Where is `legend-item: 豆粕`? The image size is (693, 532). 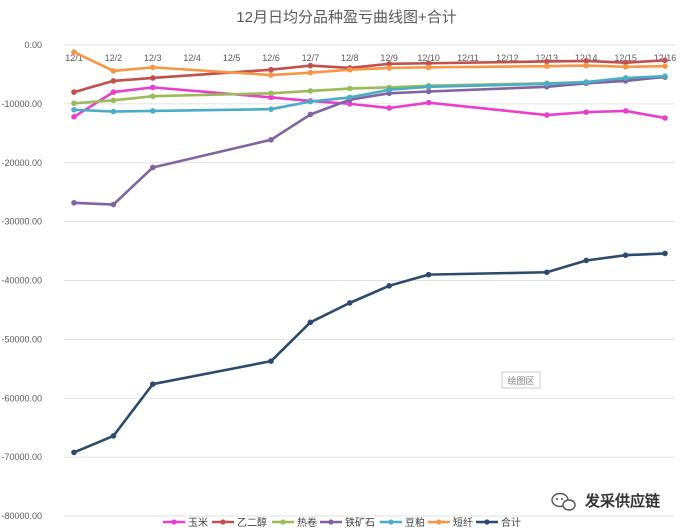 legend-item: 豆粕 is located at coordinates (402, 522).